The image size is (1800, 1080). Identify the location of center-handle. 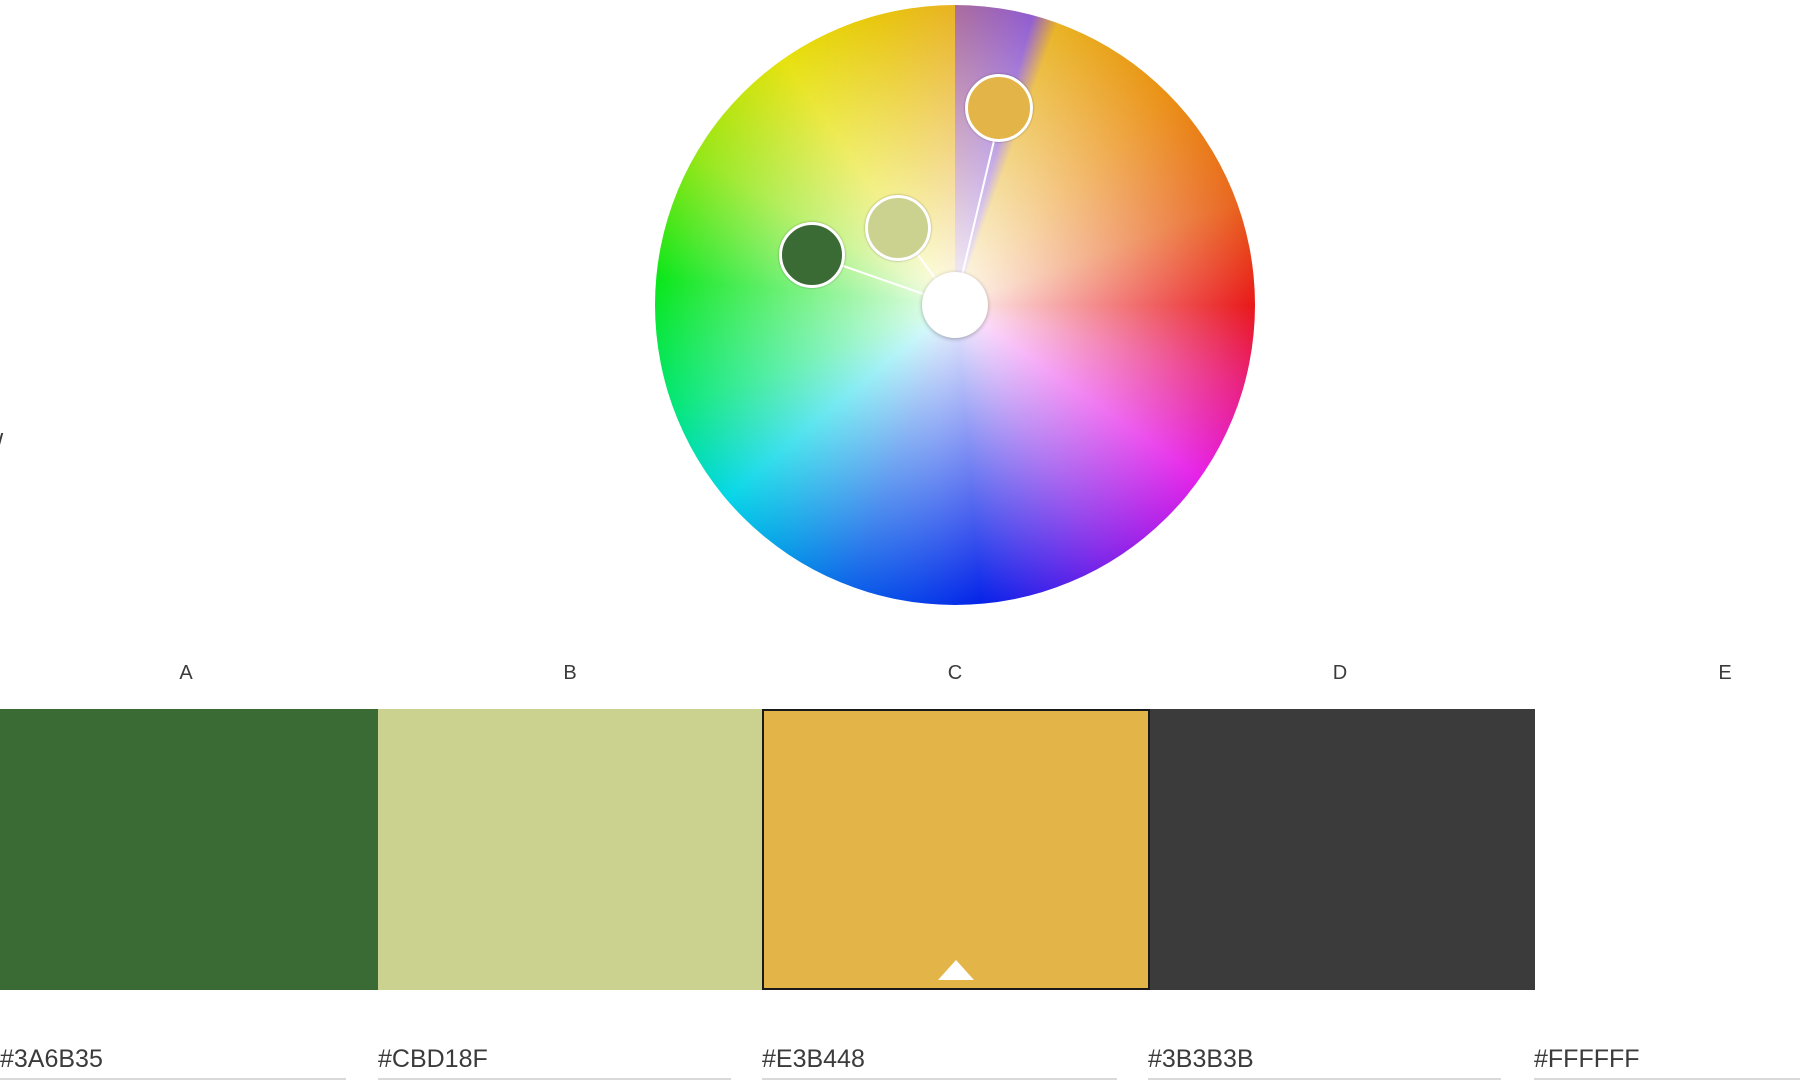
(955, 305).